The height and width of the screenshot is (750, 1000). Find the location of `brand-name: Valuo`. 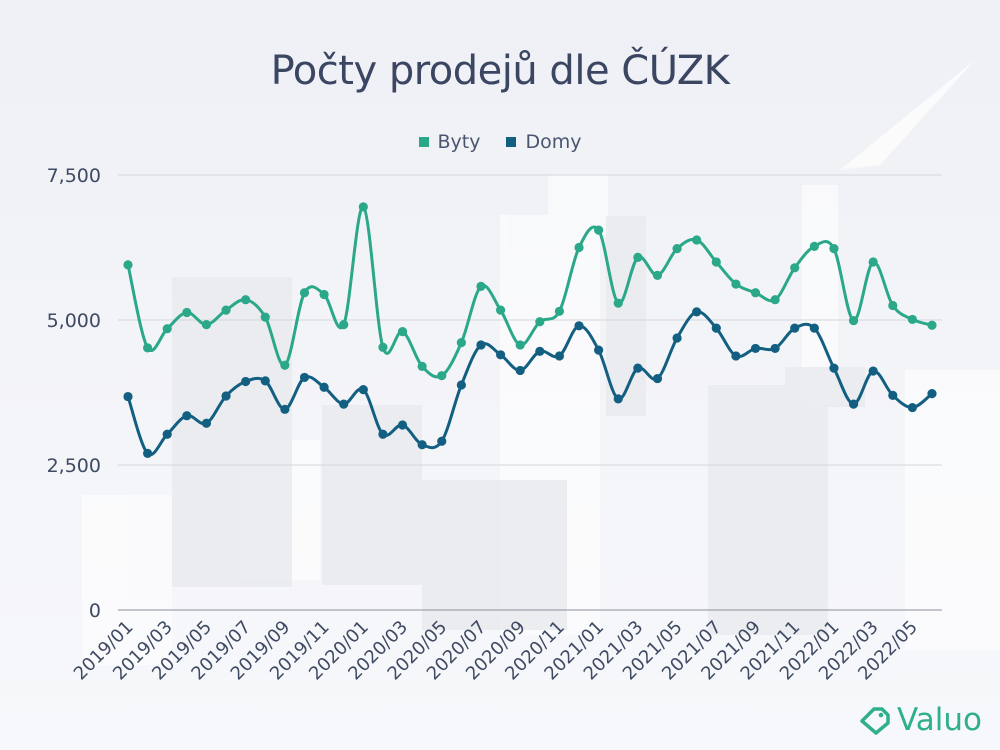

brand-name: Valuo is located at coordinates (939, 720).